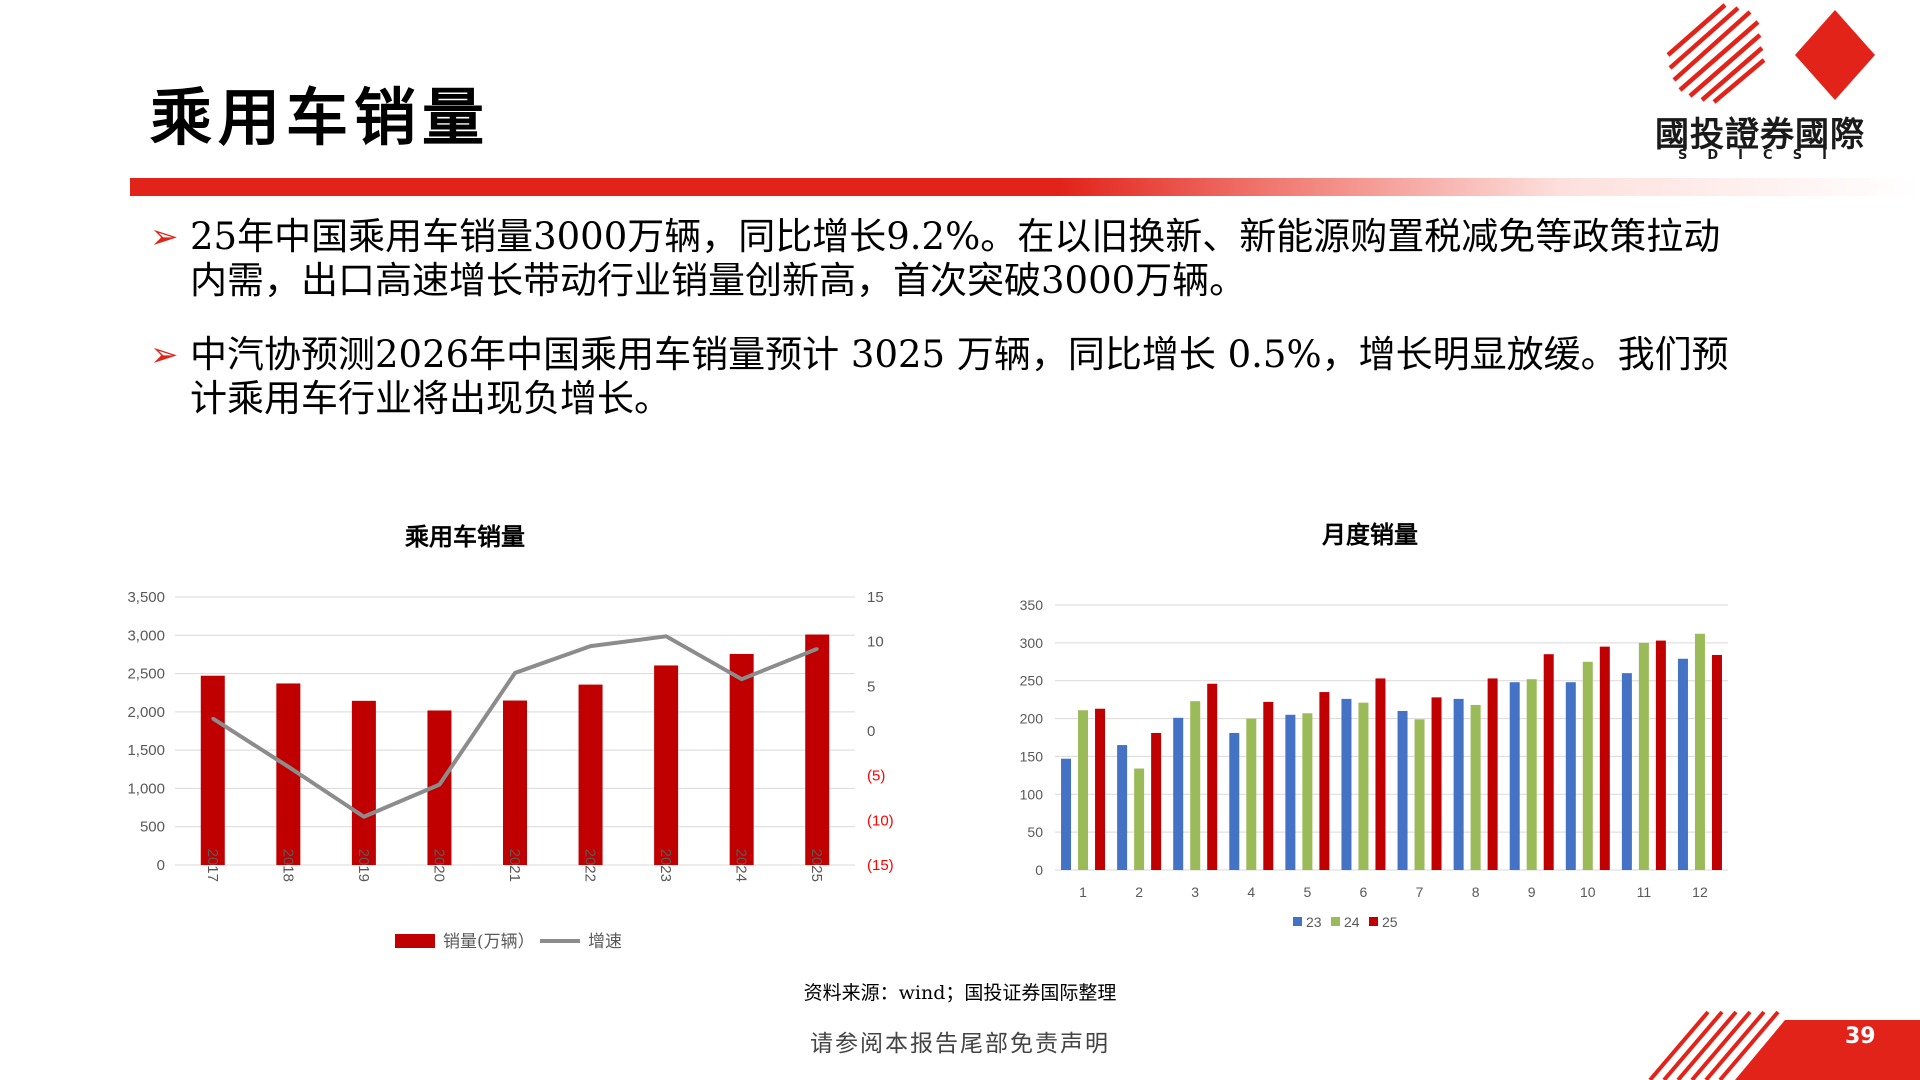 This screenshot has width=1920, height=1080. I want to click on chart-title: 月度销量, so click(1369, 534).